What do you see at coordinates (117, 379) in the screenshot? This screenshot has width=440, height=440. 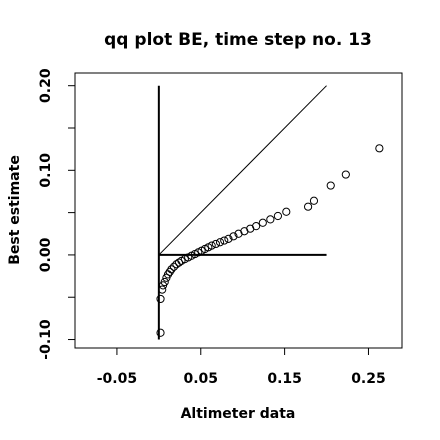 I see `x-tick-label: -0.05` at bounding box center [117, 379].